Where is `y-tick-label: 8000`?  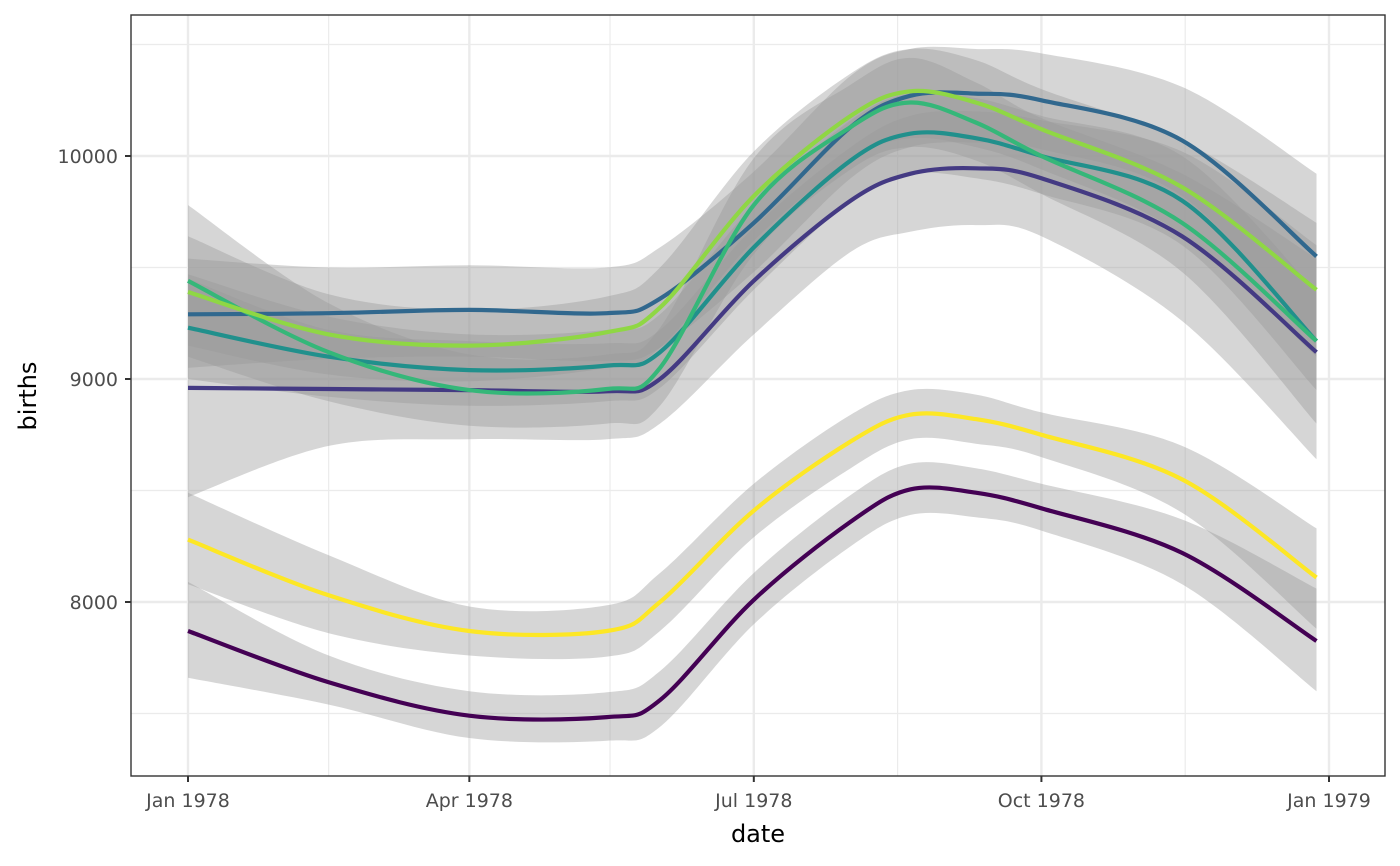 y-tick-label: 8000 is located at coordinates (94, 603).